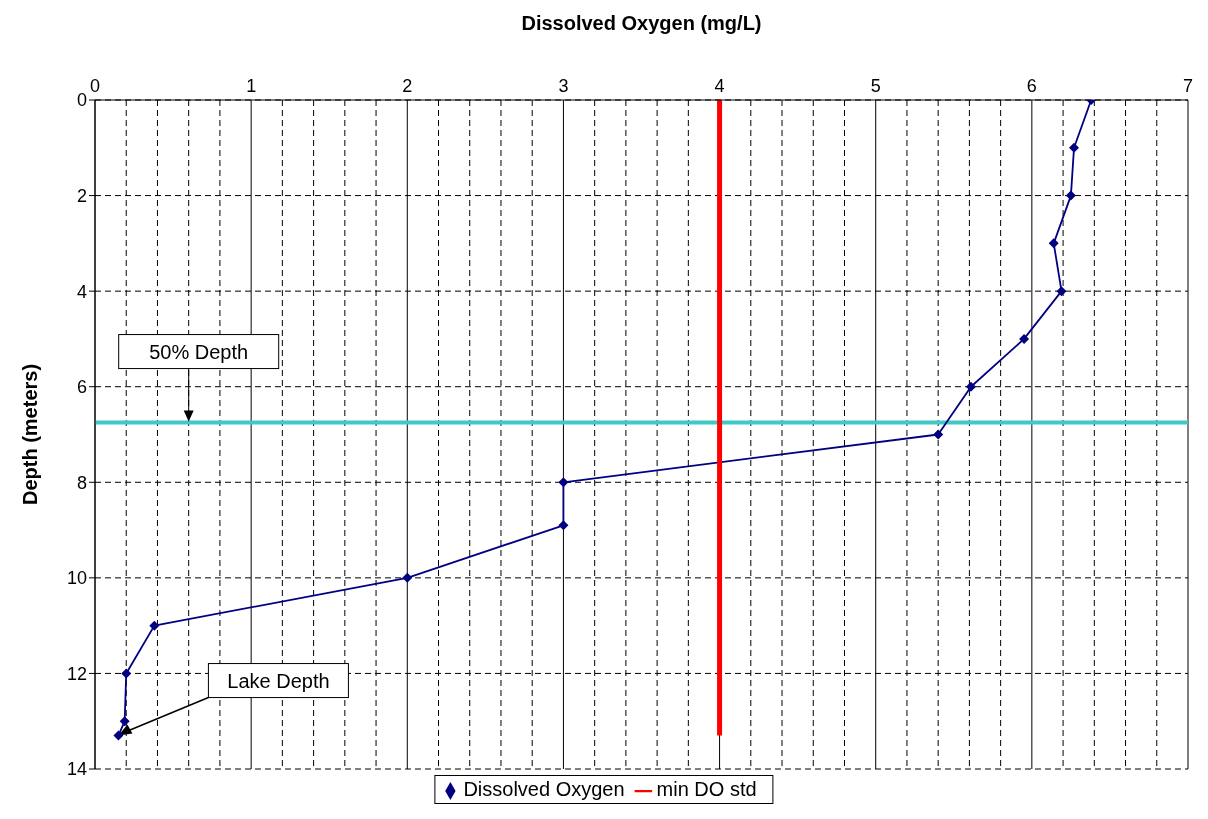 This screenshot has height=819, width=1208. Describe the element at coordinates (81, 291) in the screenshot. I see `y-tick-label: 4` at that location.